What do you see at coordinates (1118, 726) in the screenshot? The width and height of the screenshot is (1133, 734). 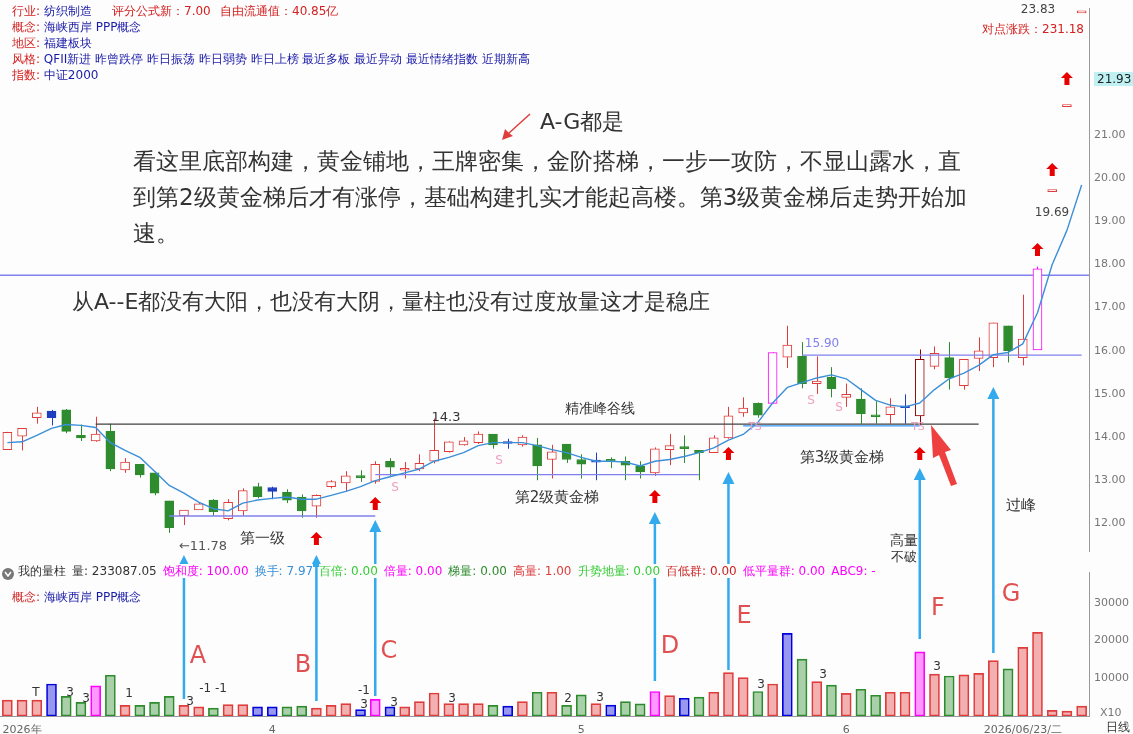 I see `text: 日线` at bounding box center [1118, 726].